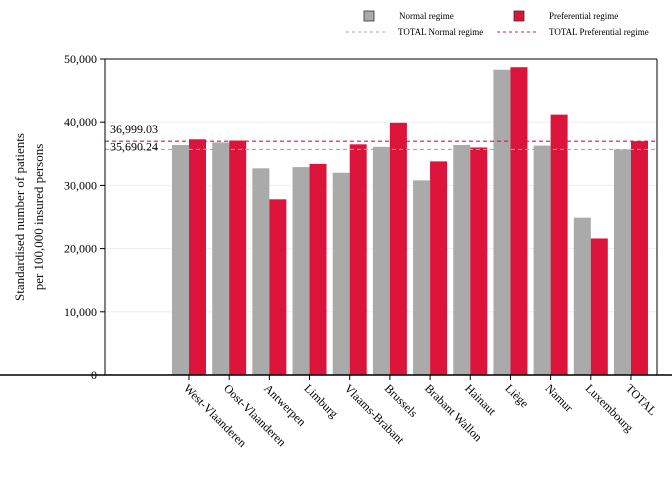 The width and height of the screenshot is (672, 480). Describe the element at coordinates (19, 217) in the screenshot. I see `y-axis-label-line1: Standardised number of patients` at that location.